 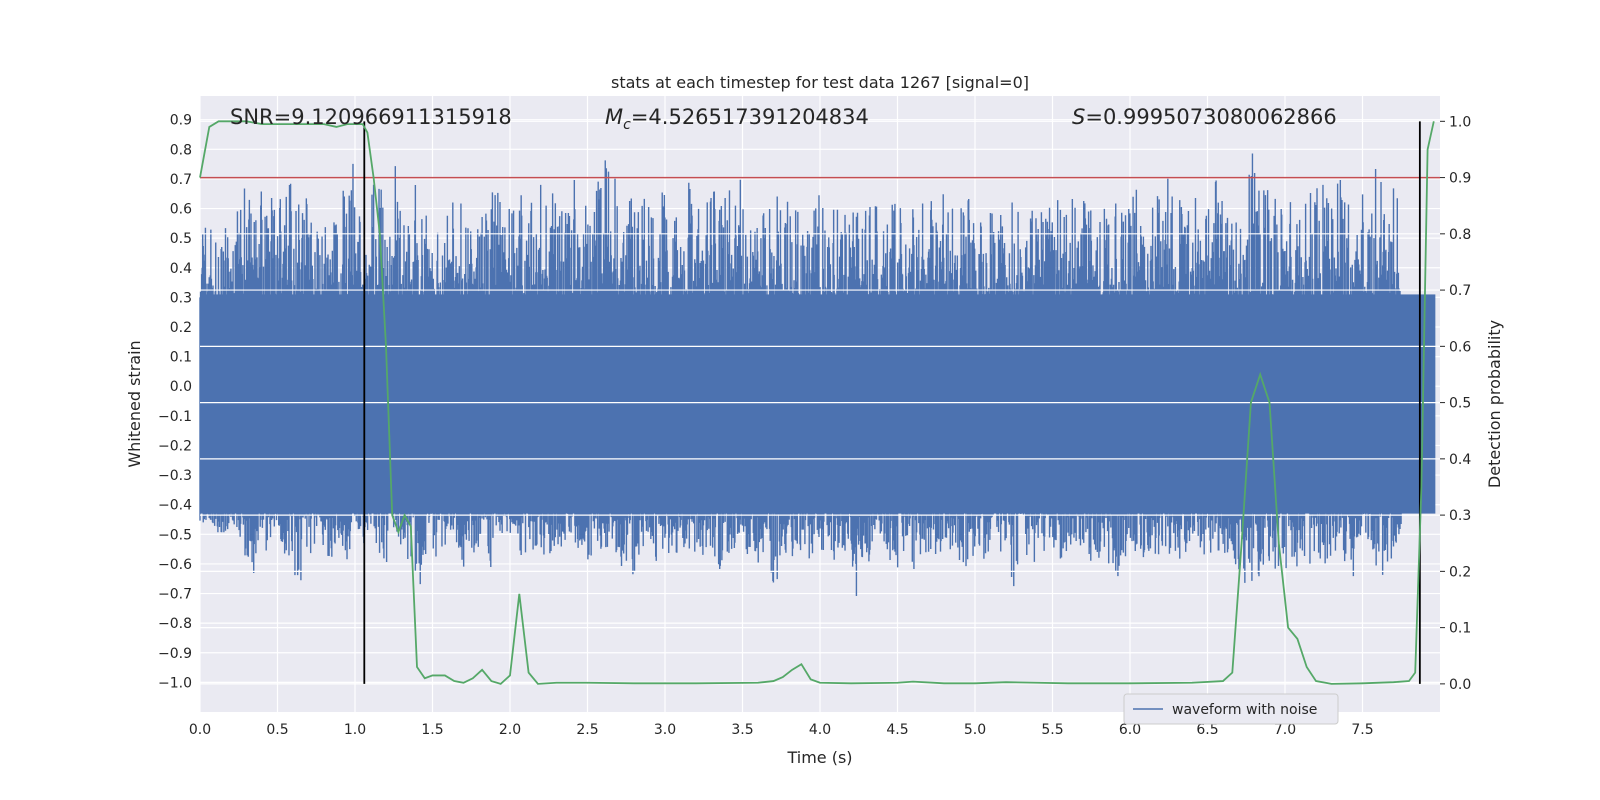 What do you see at coordinates (1460, 460) in the screenshot?
I see `y2-tick-label: 0.4` at bounding box center [1460, 460].